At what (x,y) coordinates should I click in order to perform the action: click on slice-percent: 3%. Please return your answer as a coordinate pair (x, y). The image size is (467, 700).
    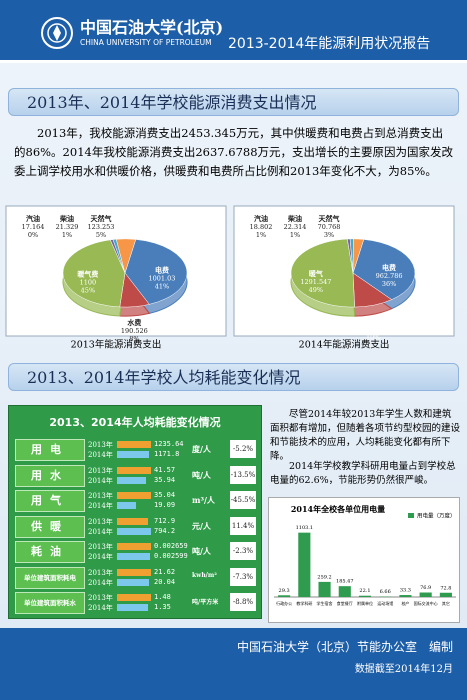
    Looking at the image, I should click on (329, 235).